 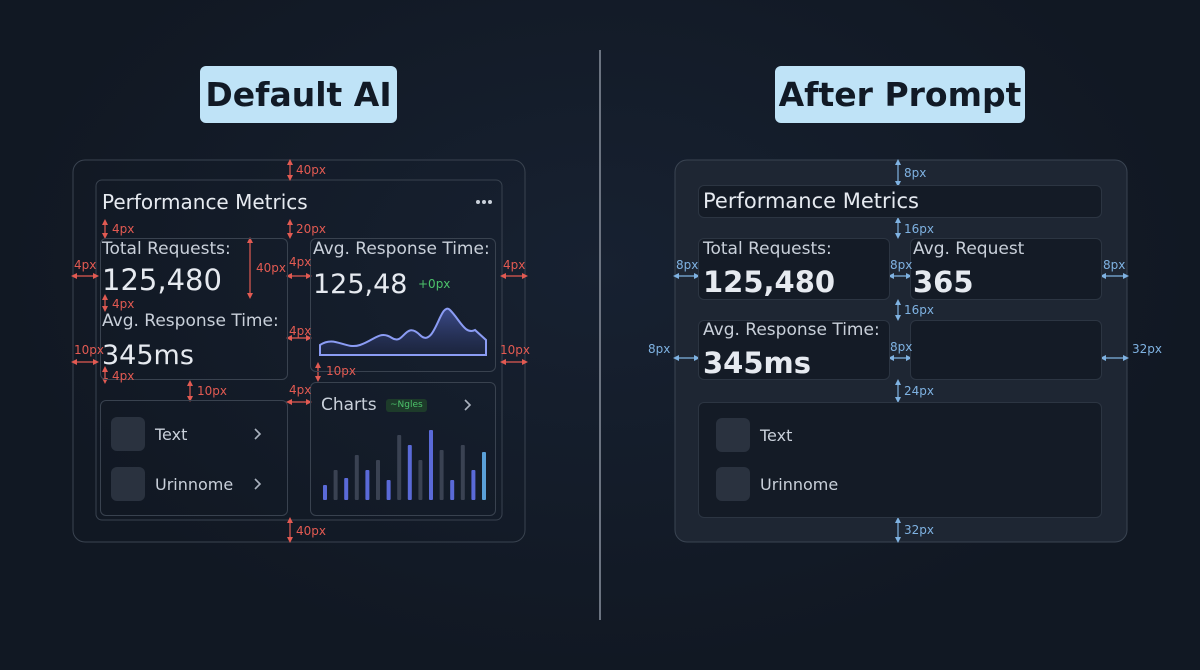 What do you see at coordinates (919, 391) in the screenshot?
I see `spacing-label: 24px` at bounding box center [919, 391].